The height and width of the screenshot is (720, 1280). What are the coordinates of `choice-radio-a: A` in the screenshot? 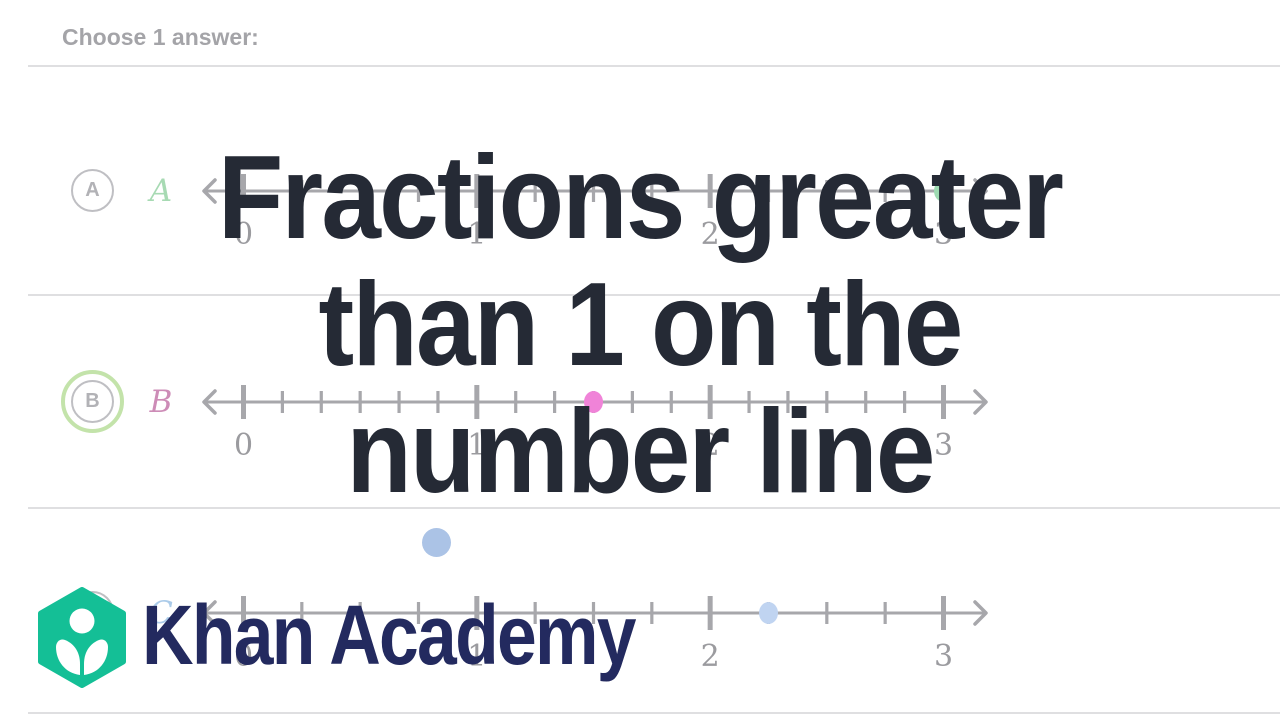 It's located at (92, 190).